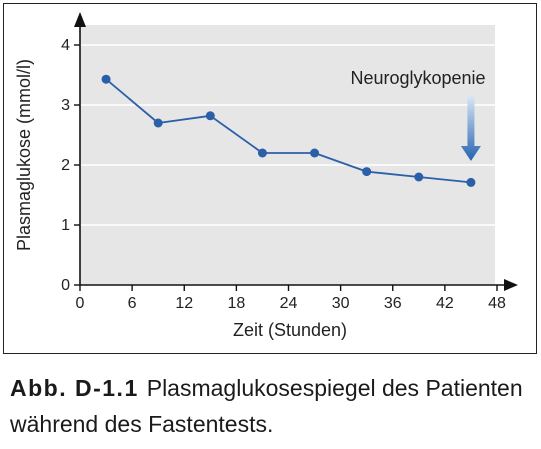 Image resolution: width=541 pixels, height=449 pixels. Describe the element at coordinates (341, 303) in the screenshot. I see `x-tick-label-30: 30` at that location.